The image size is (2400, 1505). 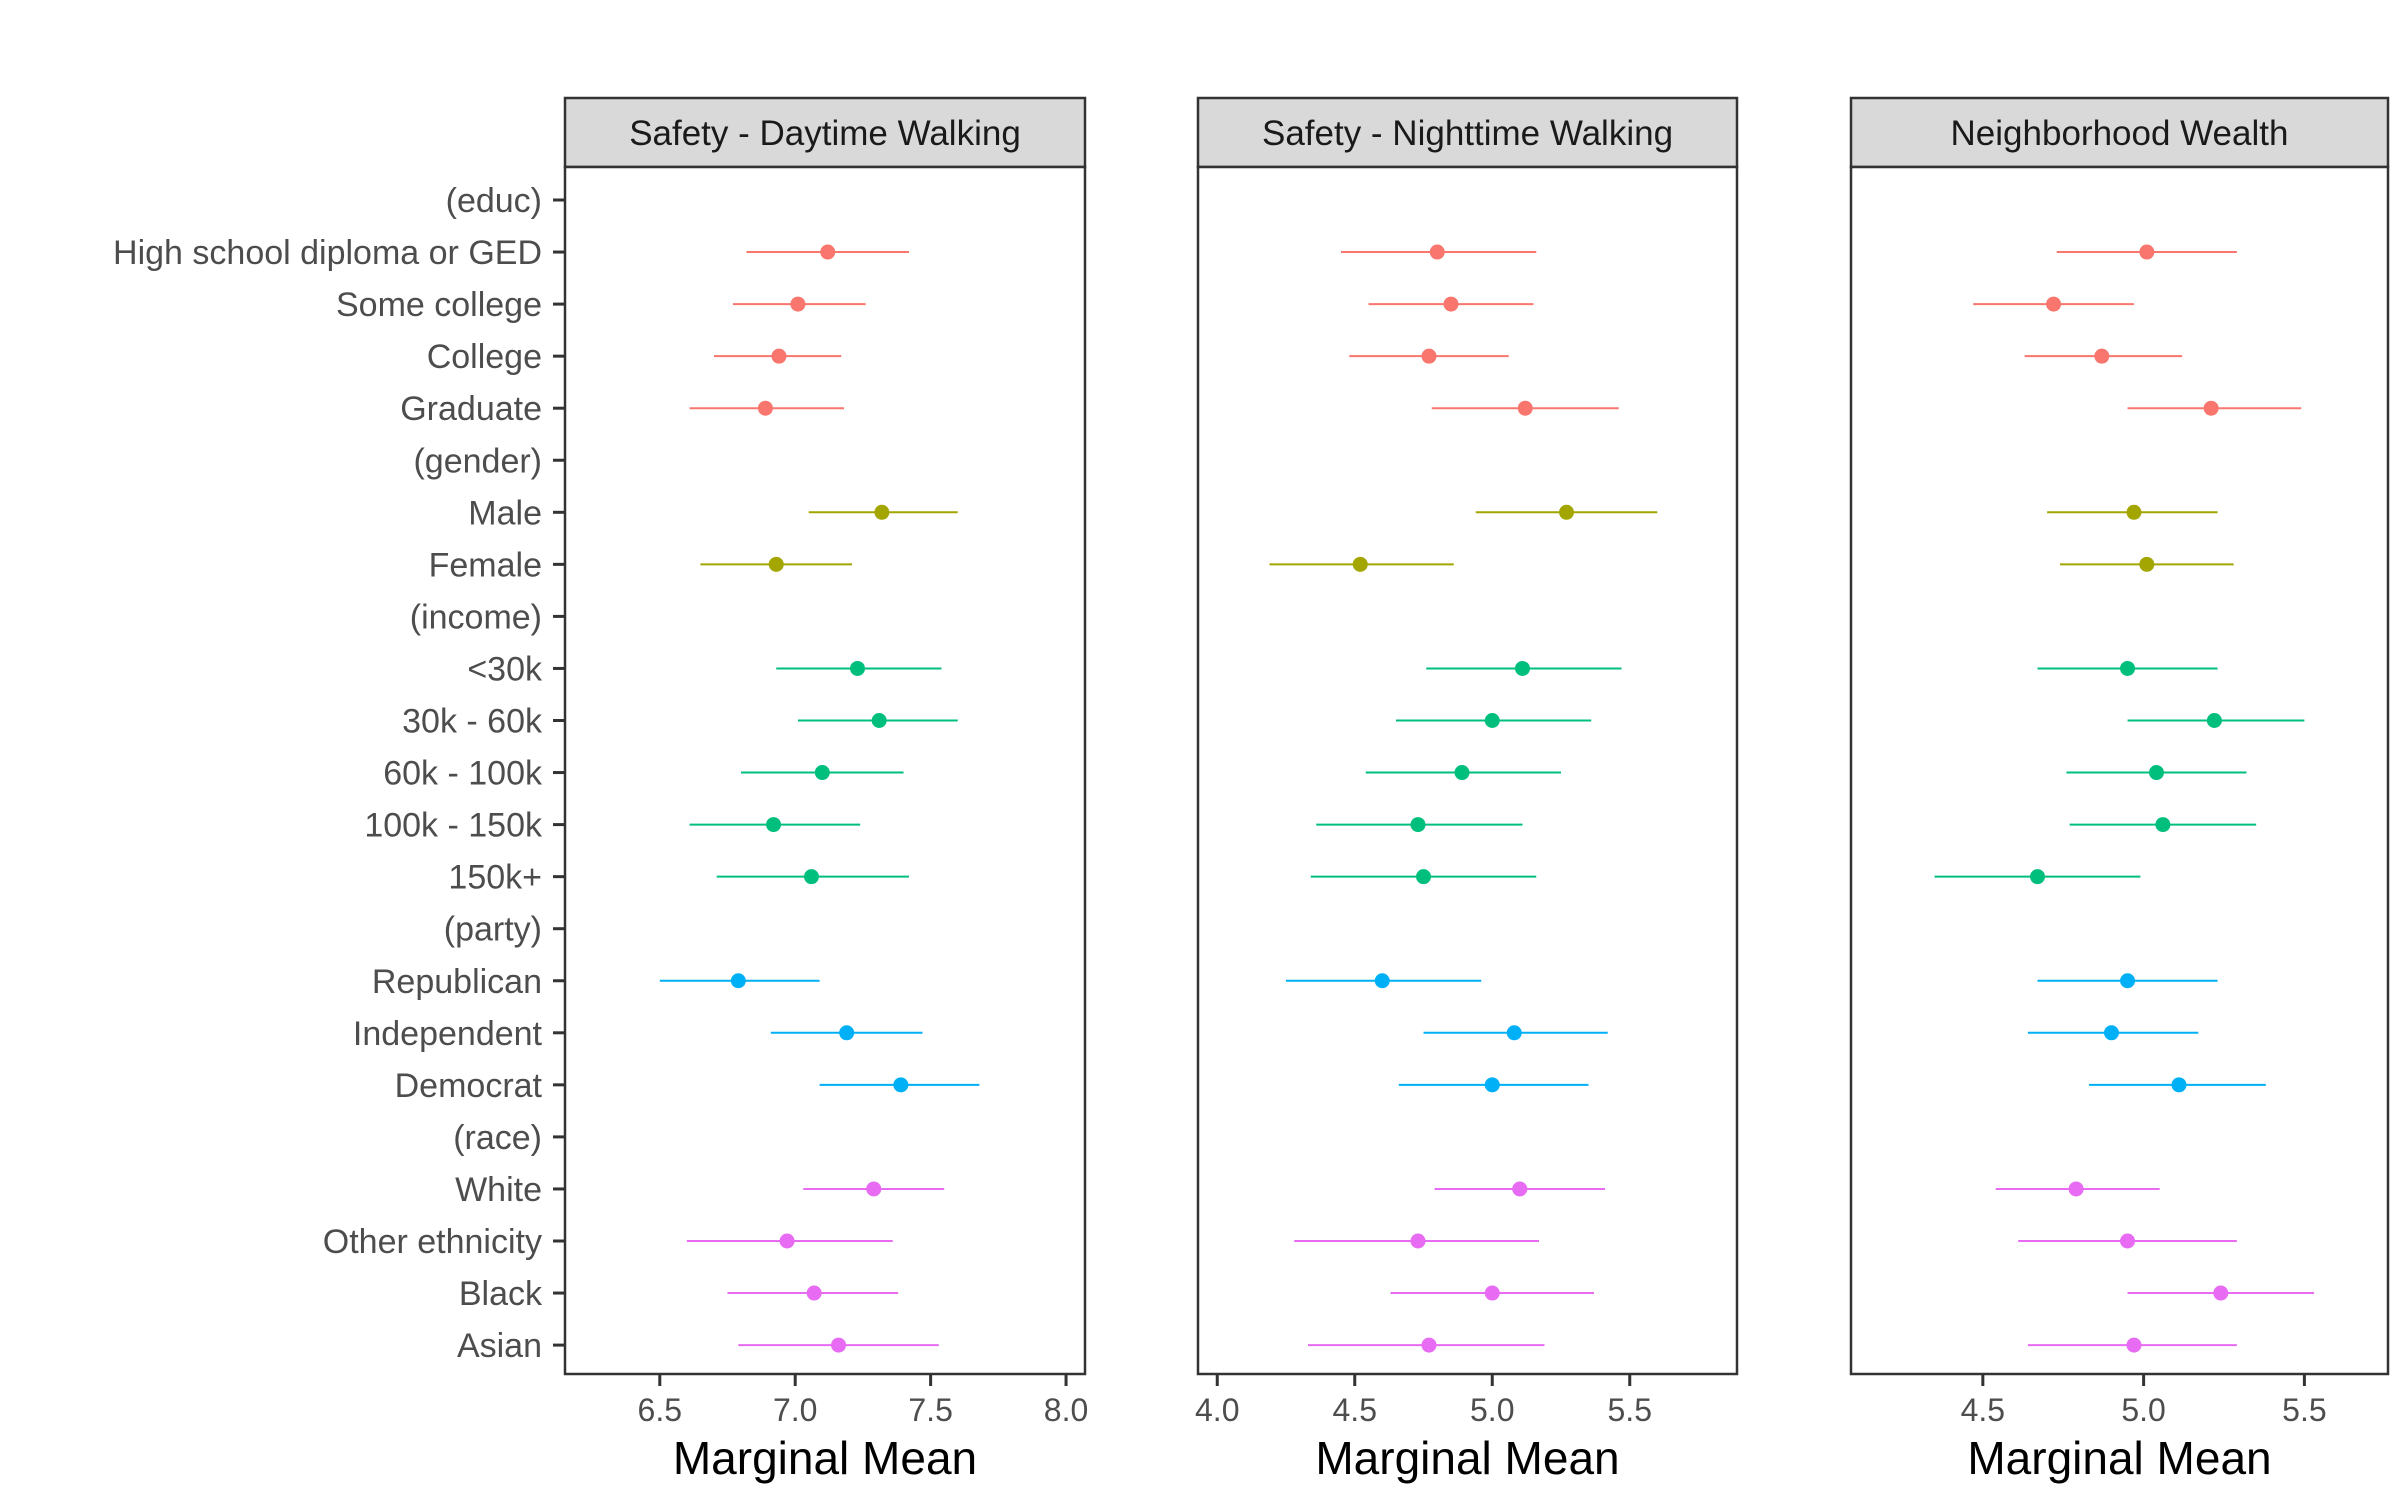 What do you see at coordinates (471, 409) in the screenshot?
I see `y-tick-label-graduate: Graduate` at bounding box center [471, 409].